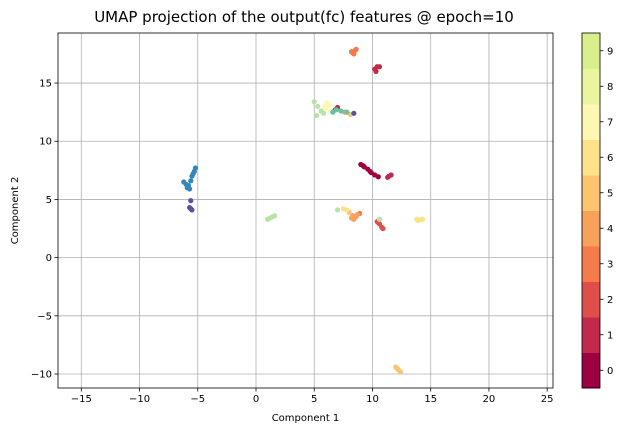 This screenshot has height=435, width=626. Describe the element at coordinates (372, 399) in the screenshot. I see `x-tick-label: 10` at that location.